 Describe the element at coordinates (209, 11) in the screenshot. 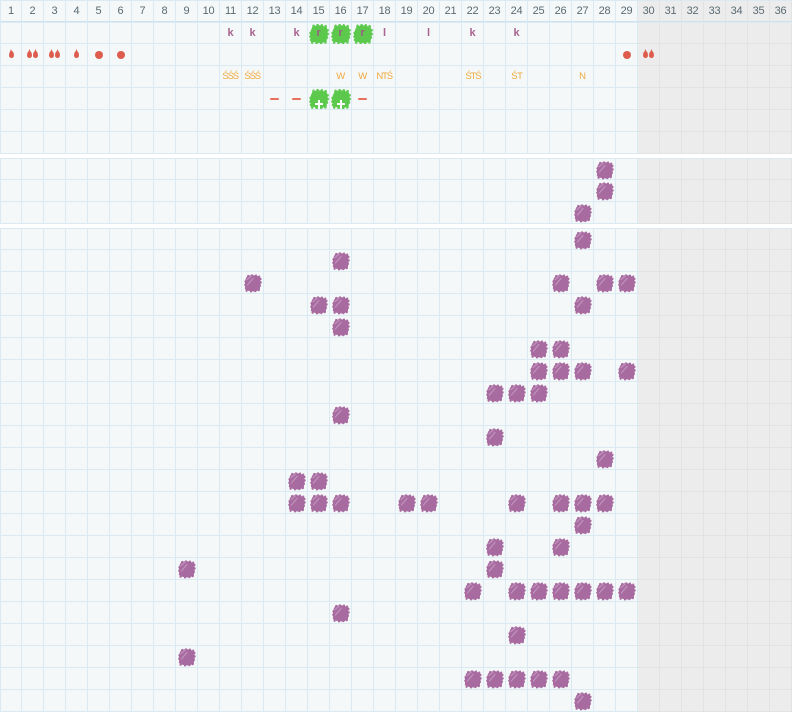

I see `day-header-cell-10: 10` at that location.